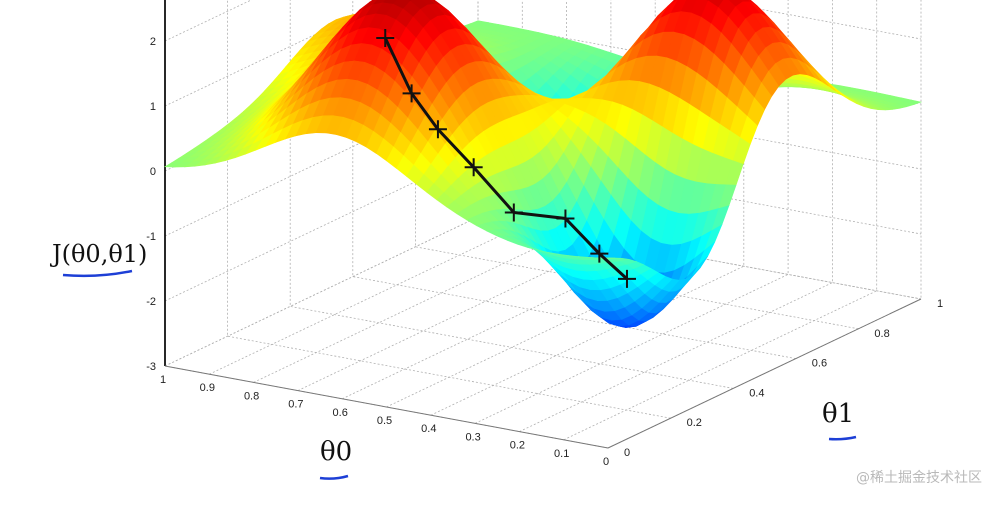 This screenshot has height=505, width=998. I want to click on z-tick-label: 0, so click(153, 172).